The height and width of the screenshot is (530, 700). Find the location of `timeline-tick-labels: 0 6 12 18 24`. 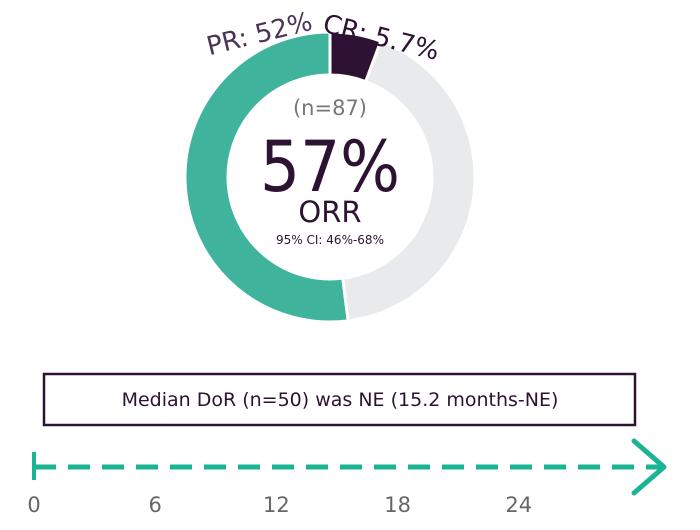

timeline-tick-labels: 0 6 12 18 24 is located at coordinates (279, 505).